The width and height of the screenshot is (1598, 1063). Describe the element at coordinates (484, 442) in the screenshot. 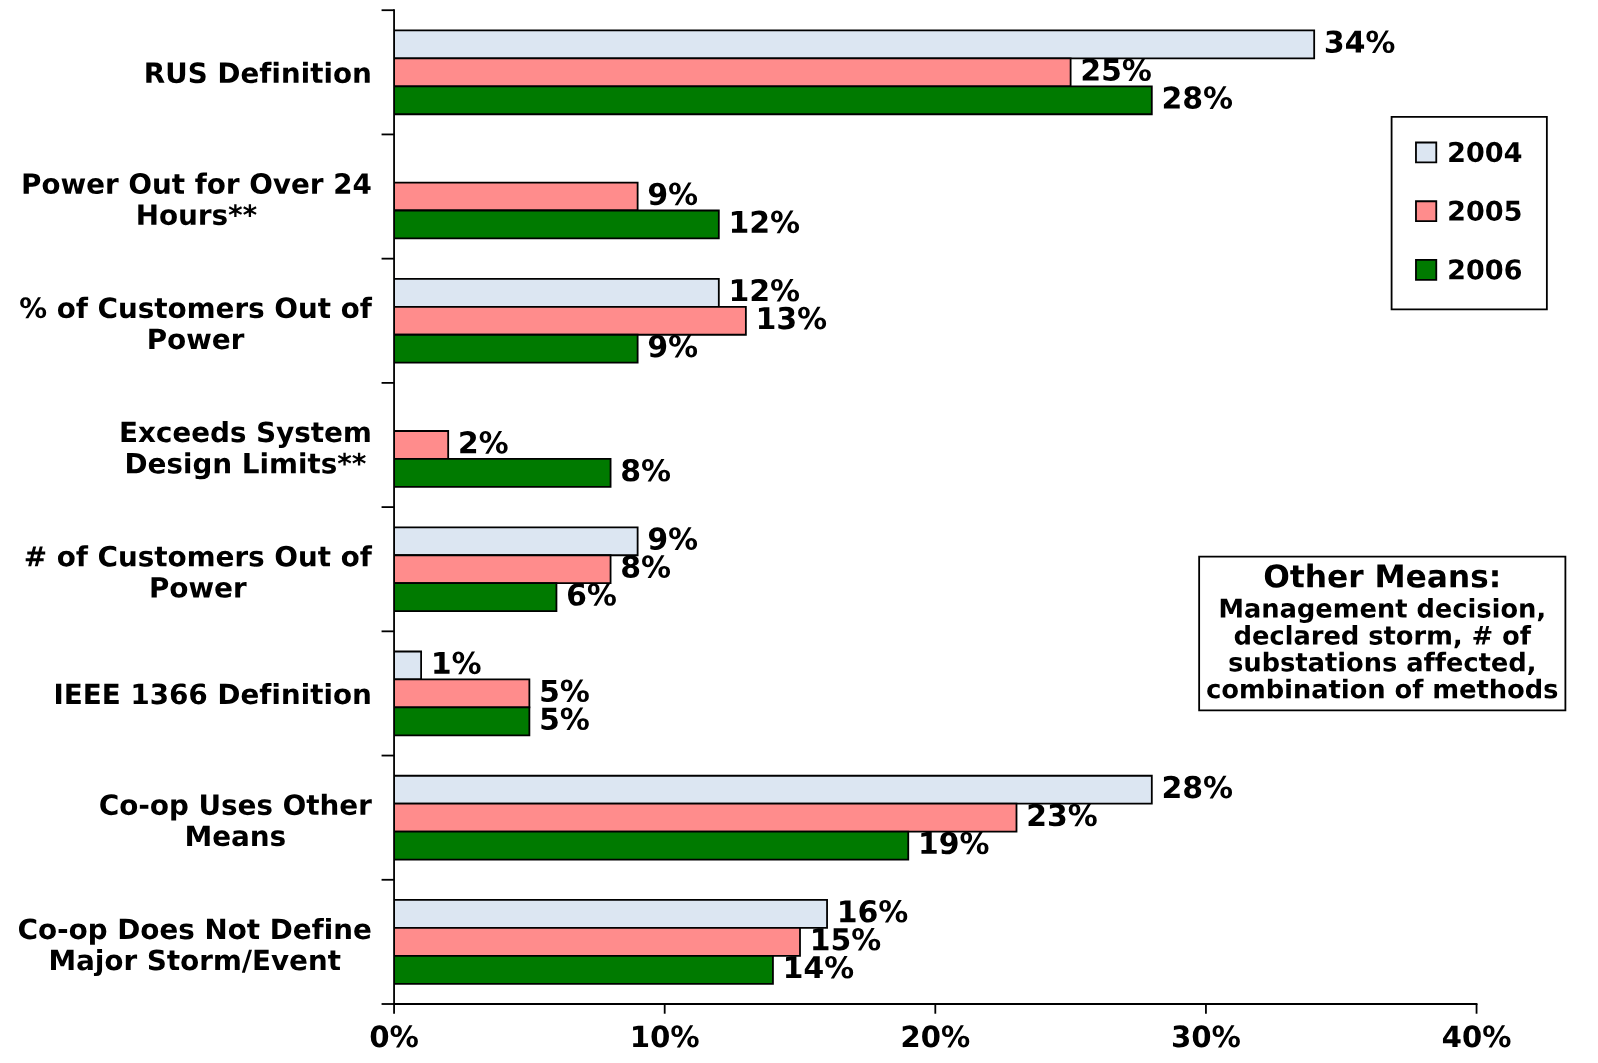

I see `data-label: 2%` at that location.